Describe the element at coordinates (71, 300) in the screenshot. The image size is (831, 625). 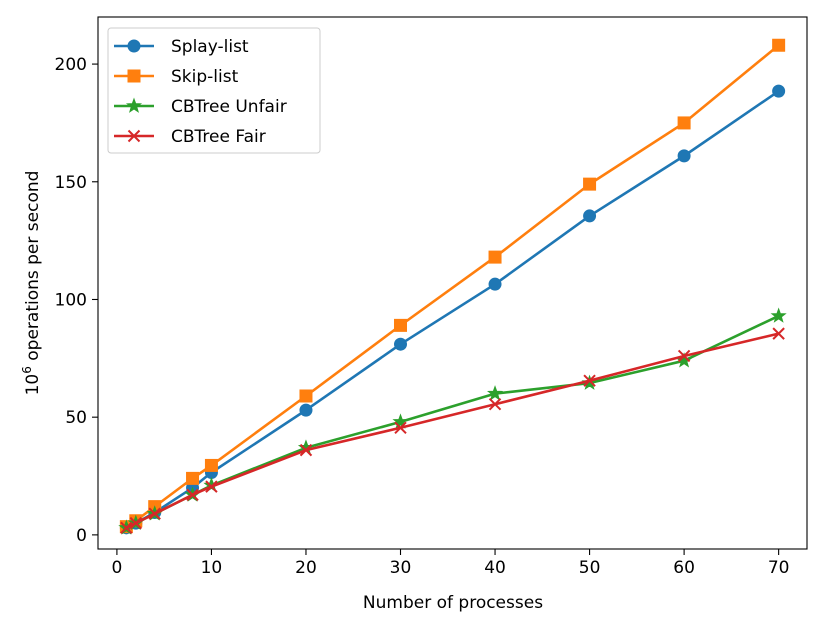
I see `y-tick-label: 100` at that location.